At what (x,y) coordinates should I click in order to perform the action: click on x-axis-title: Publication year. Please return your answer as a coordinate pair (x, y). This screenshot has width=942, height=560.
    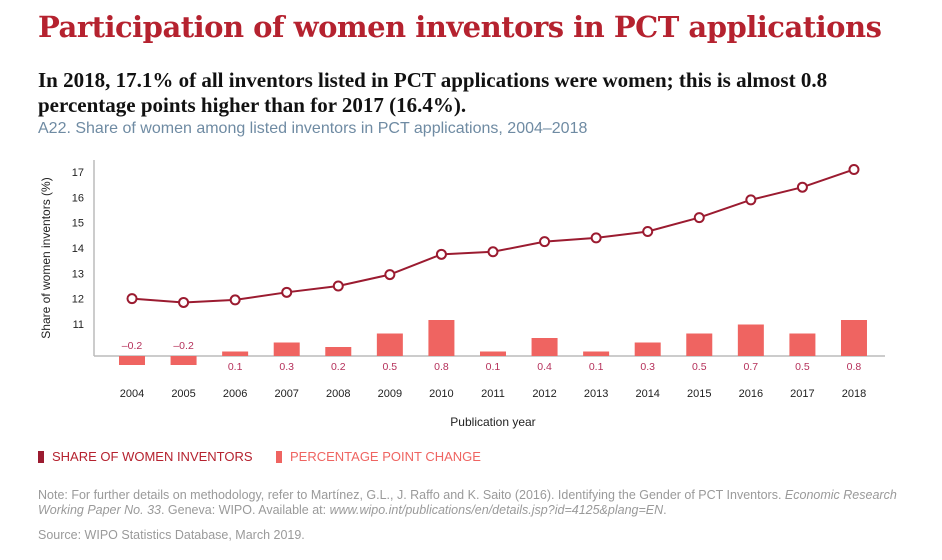
    Looking at the image, I should click on (492, 422).